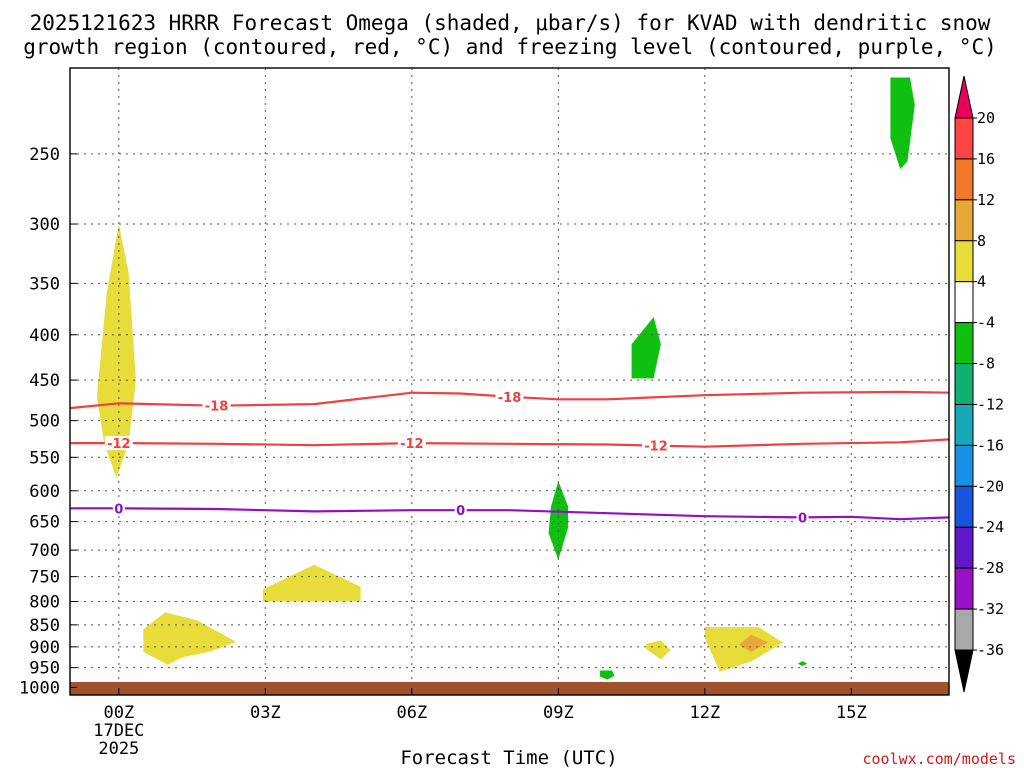  What do you see at coordinates (558, 520) in the screenshot?
I see `sink-4-8-c` at bounding box center [558, 520].